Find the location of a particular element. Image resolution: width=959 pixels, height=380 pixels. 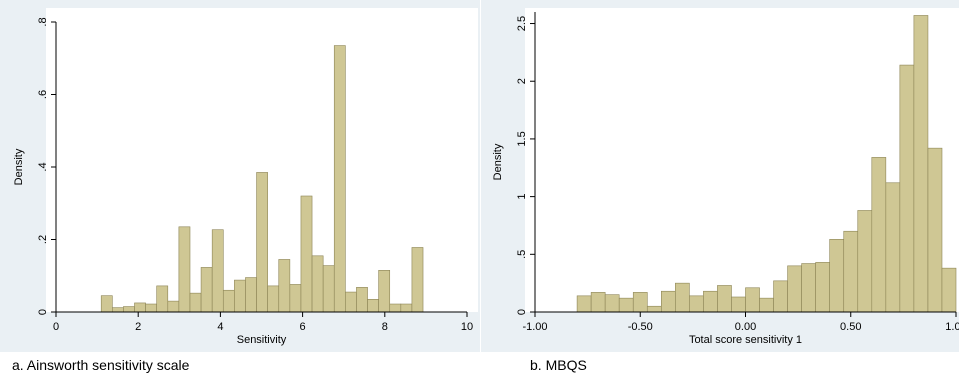

x-tick-label: 10 is located at coordinates (467, 327).